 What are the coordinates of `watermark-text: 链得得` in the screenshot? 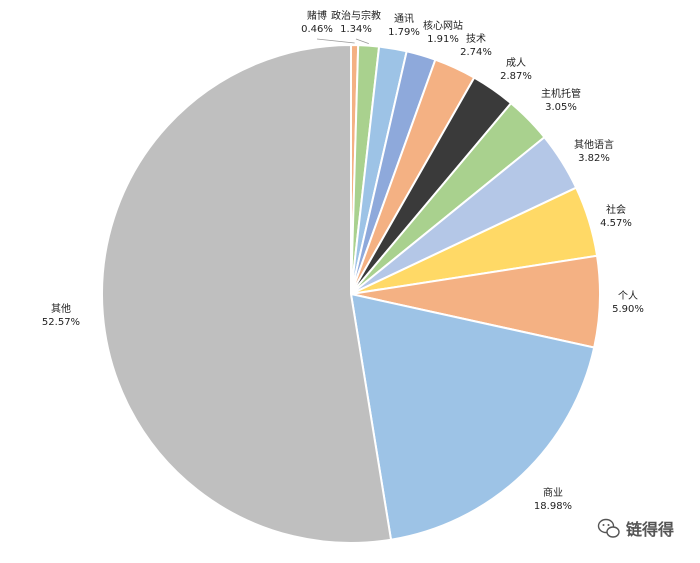 It's located at (650, 529).